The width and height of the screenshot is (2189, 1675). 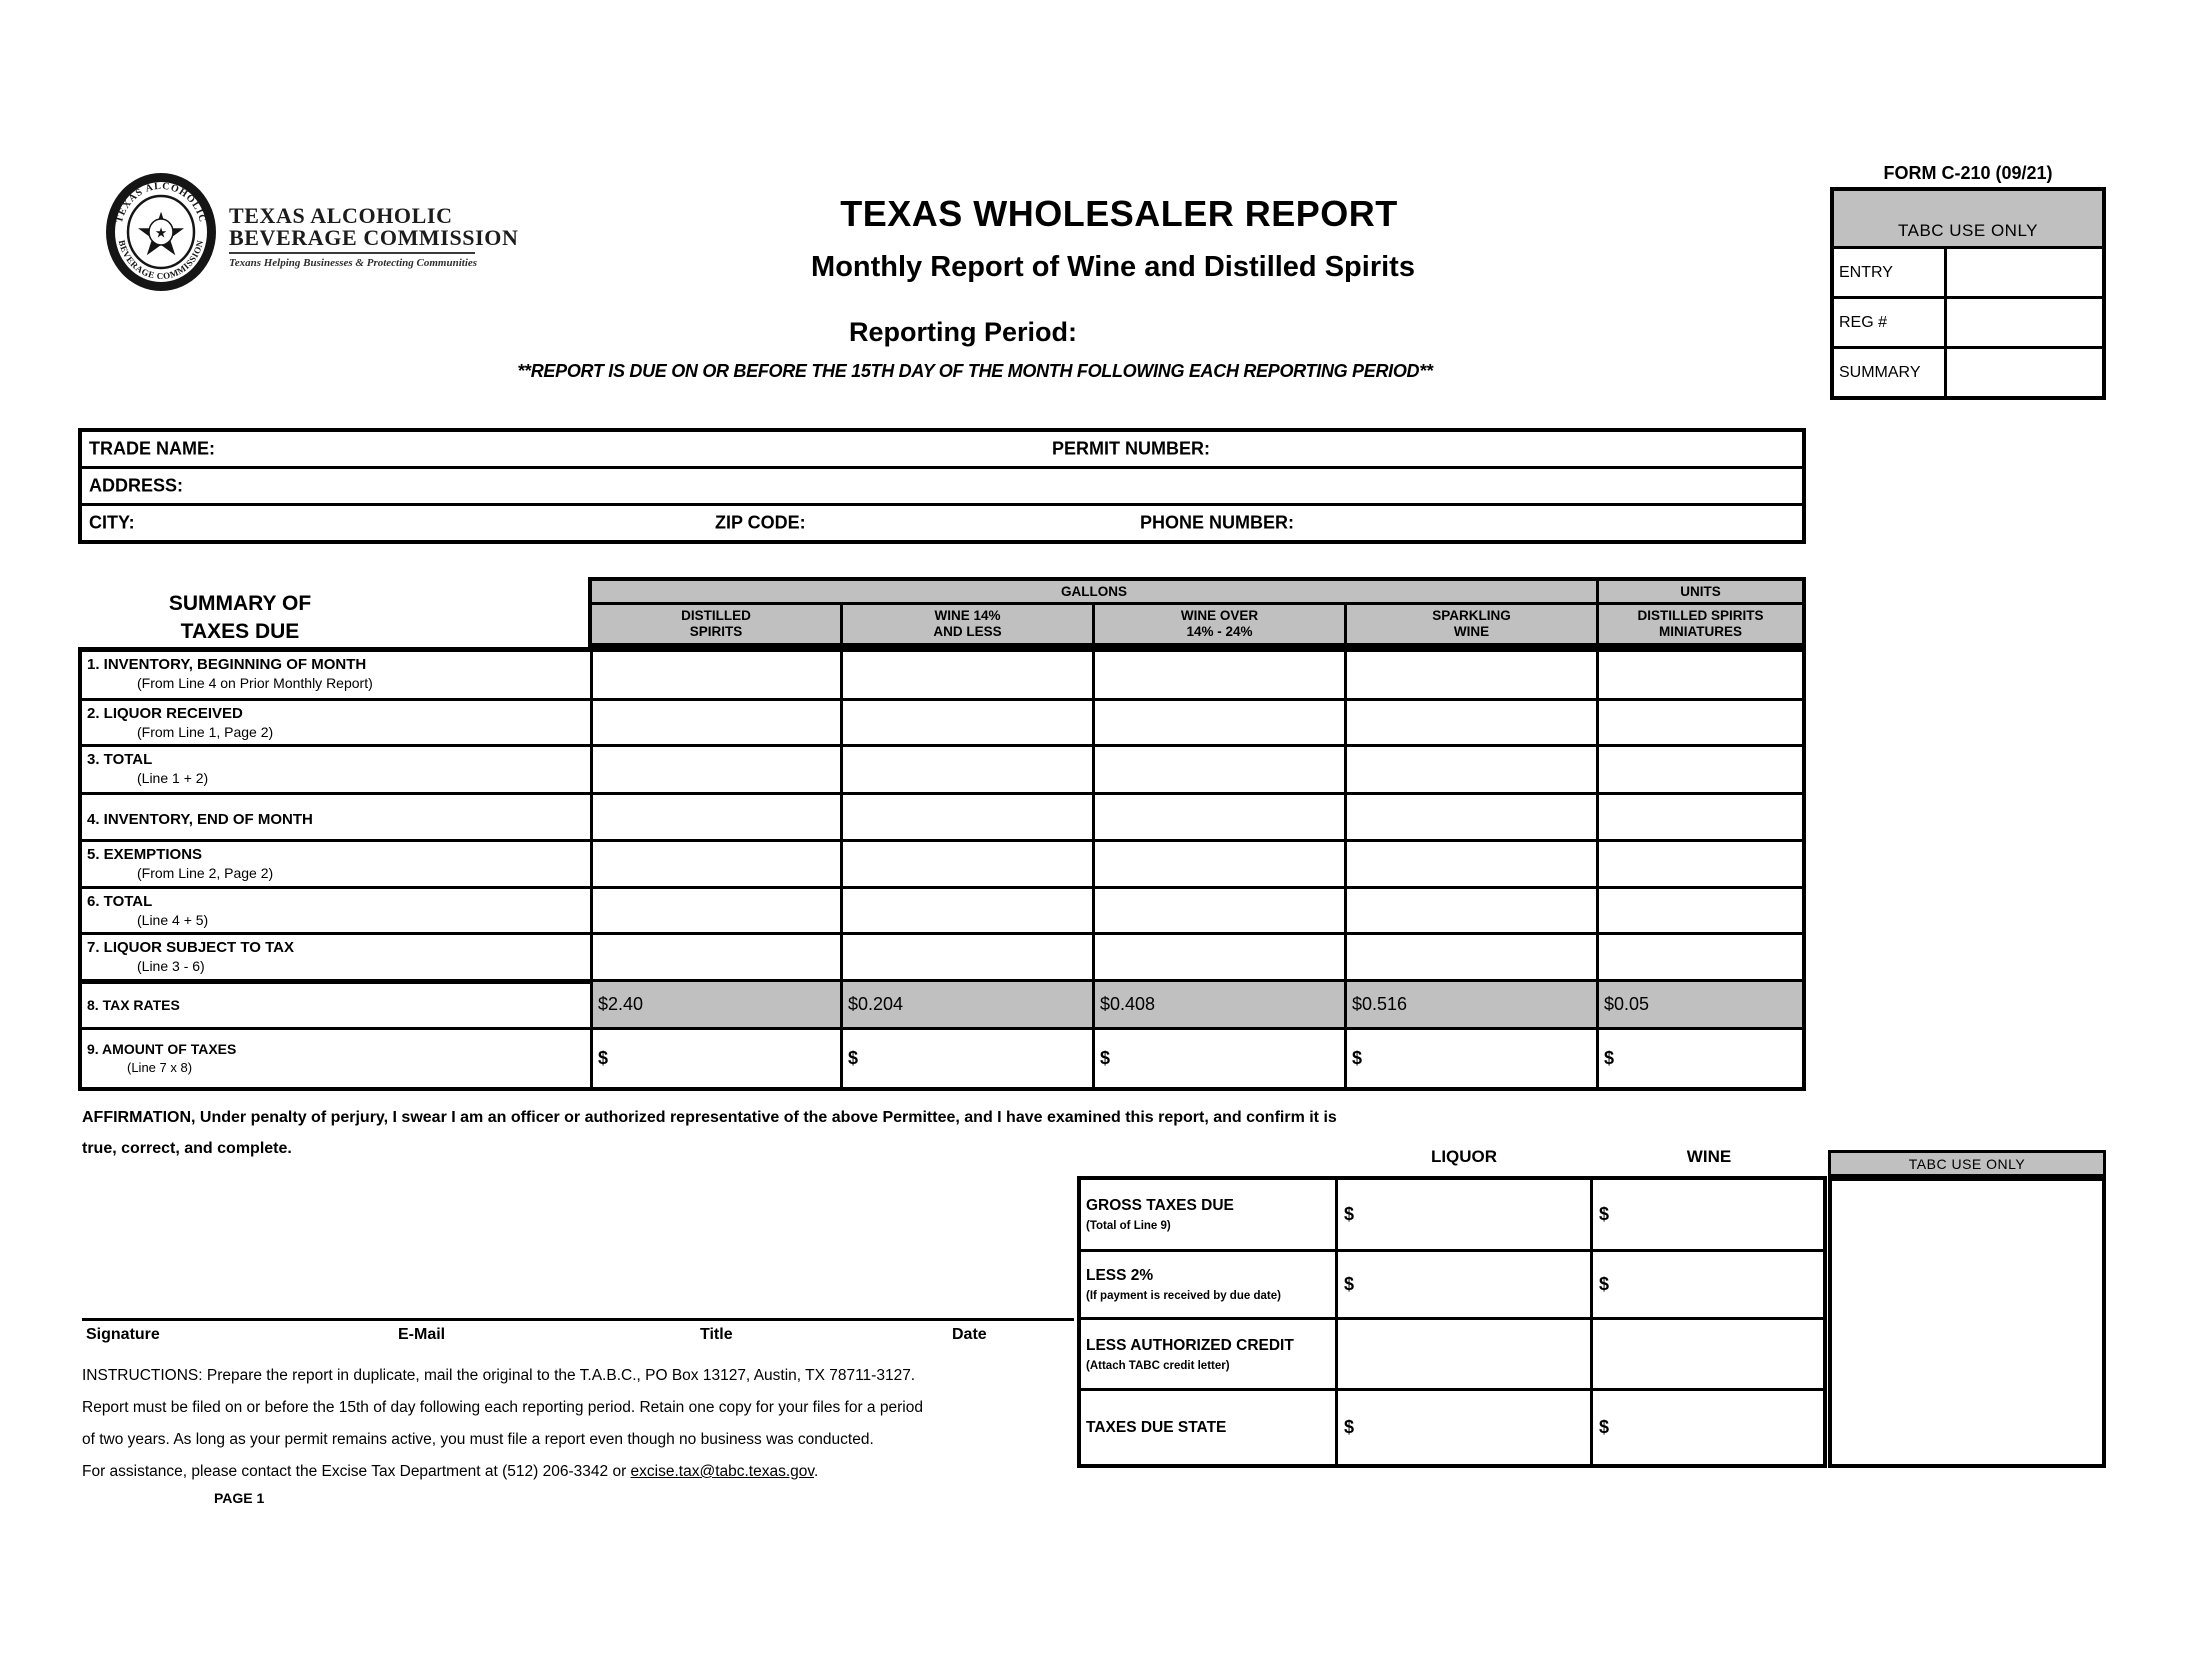 I want to click on row5-wine14-cell, so click(x=966, y=862).